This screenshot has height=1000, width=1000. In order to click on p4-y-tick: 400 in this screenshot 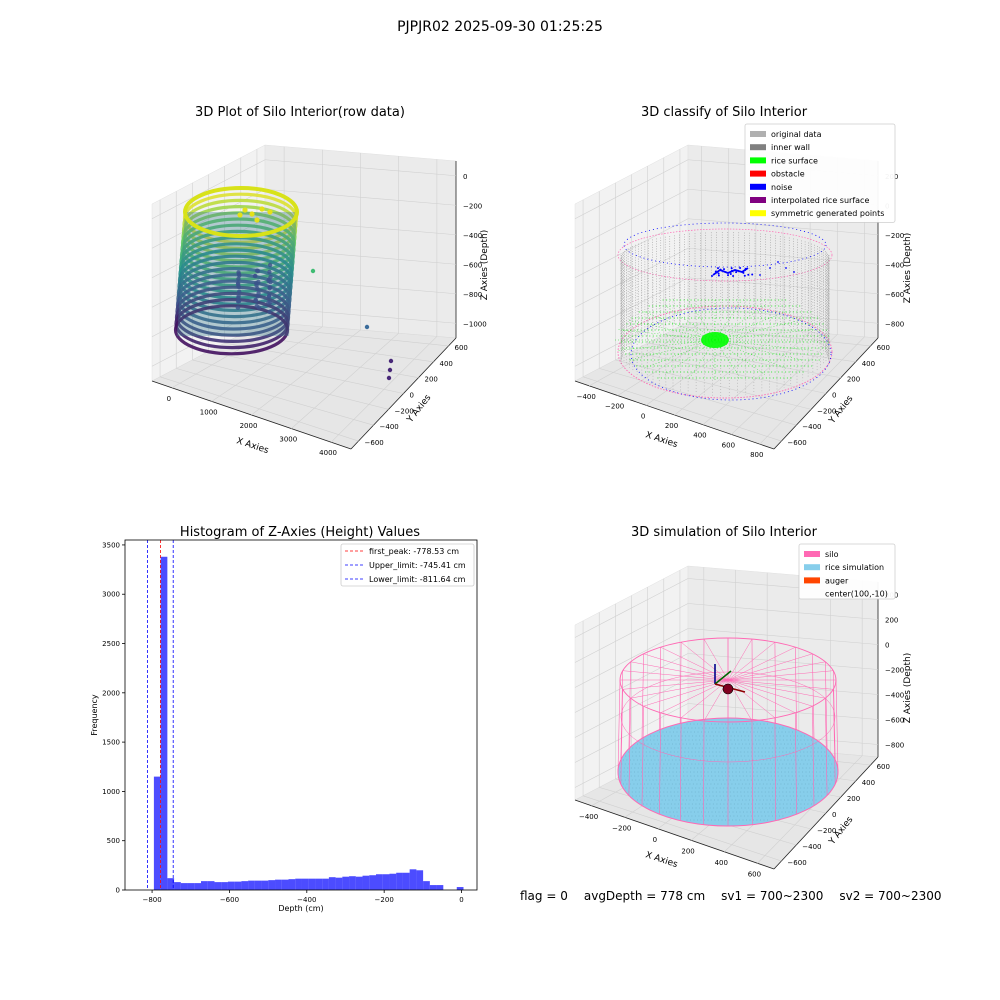, I will do `click(868, 783)`.